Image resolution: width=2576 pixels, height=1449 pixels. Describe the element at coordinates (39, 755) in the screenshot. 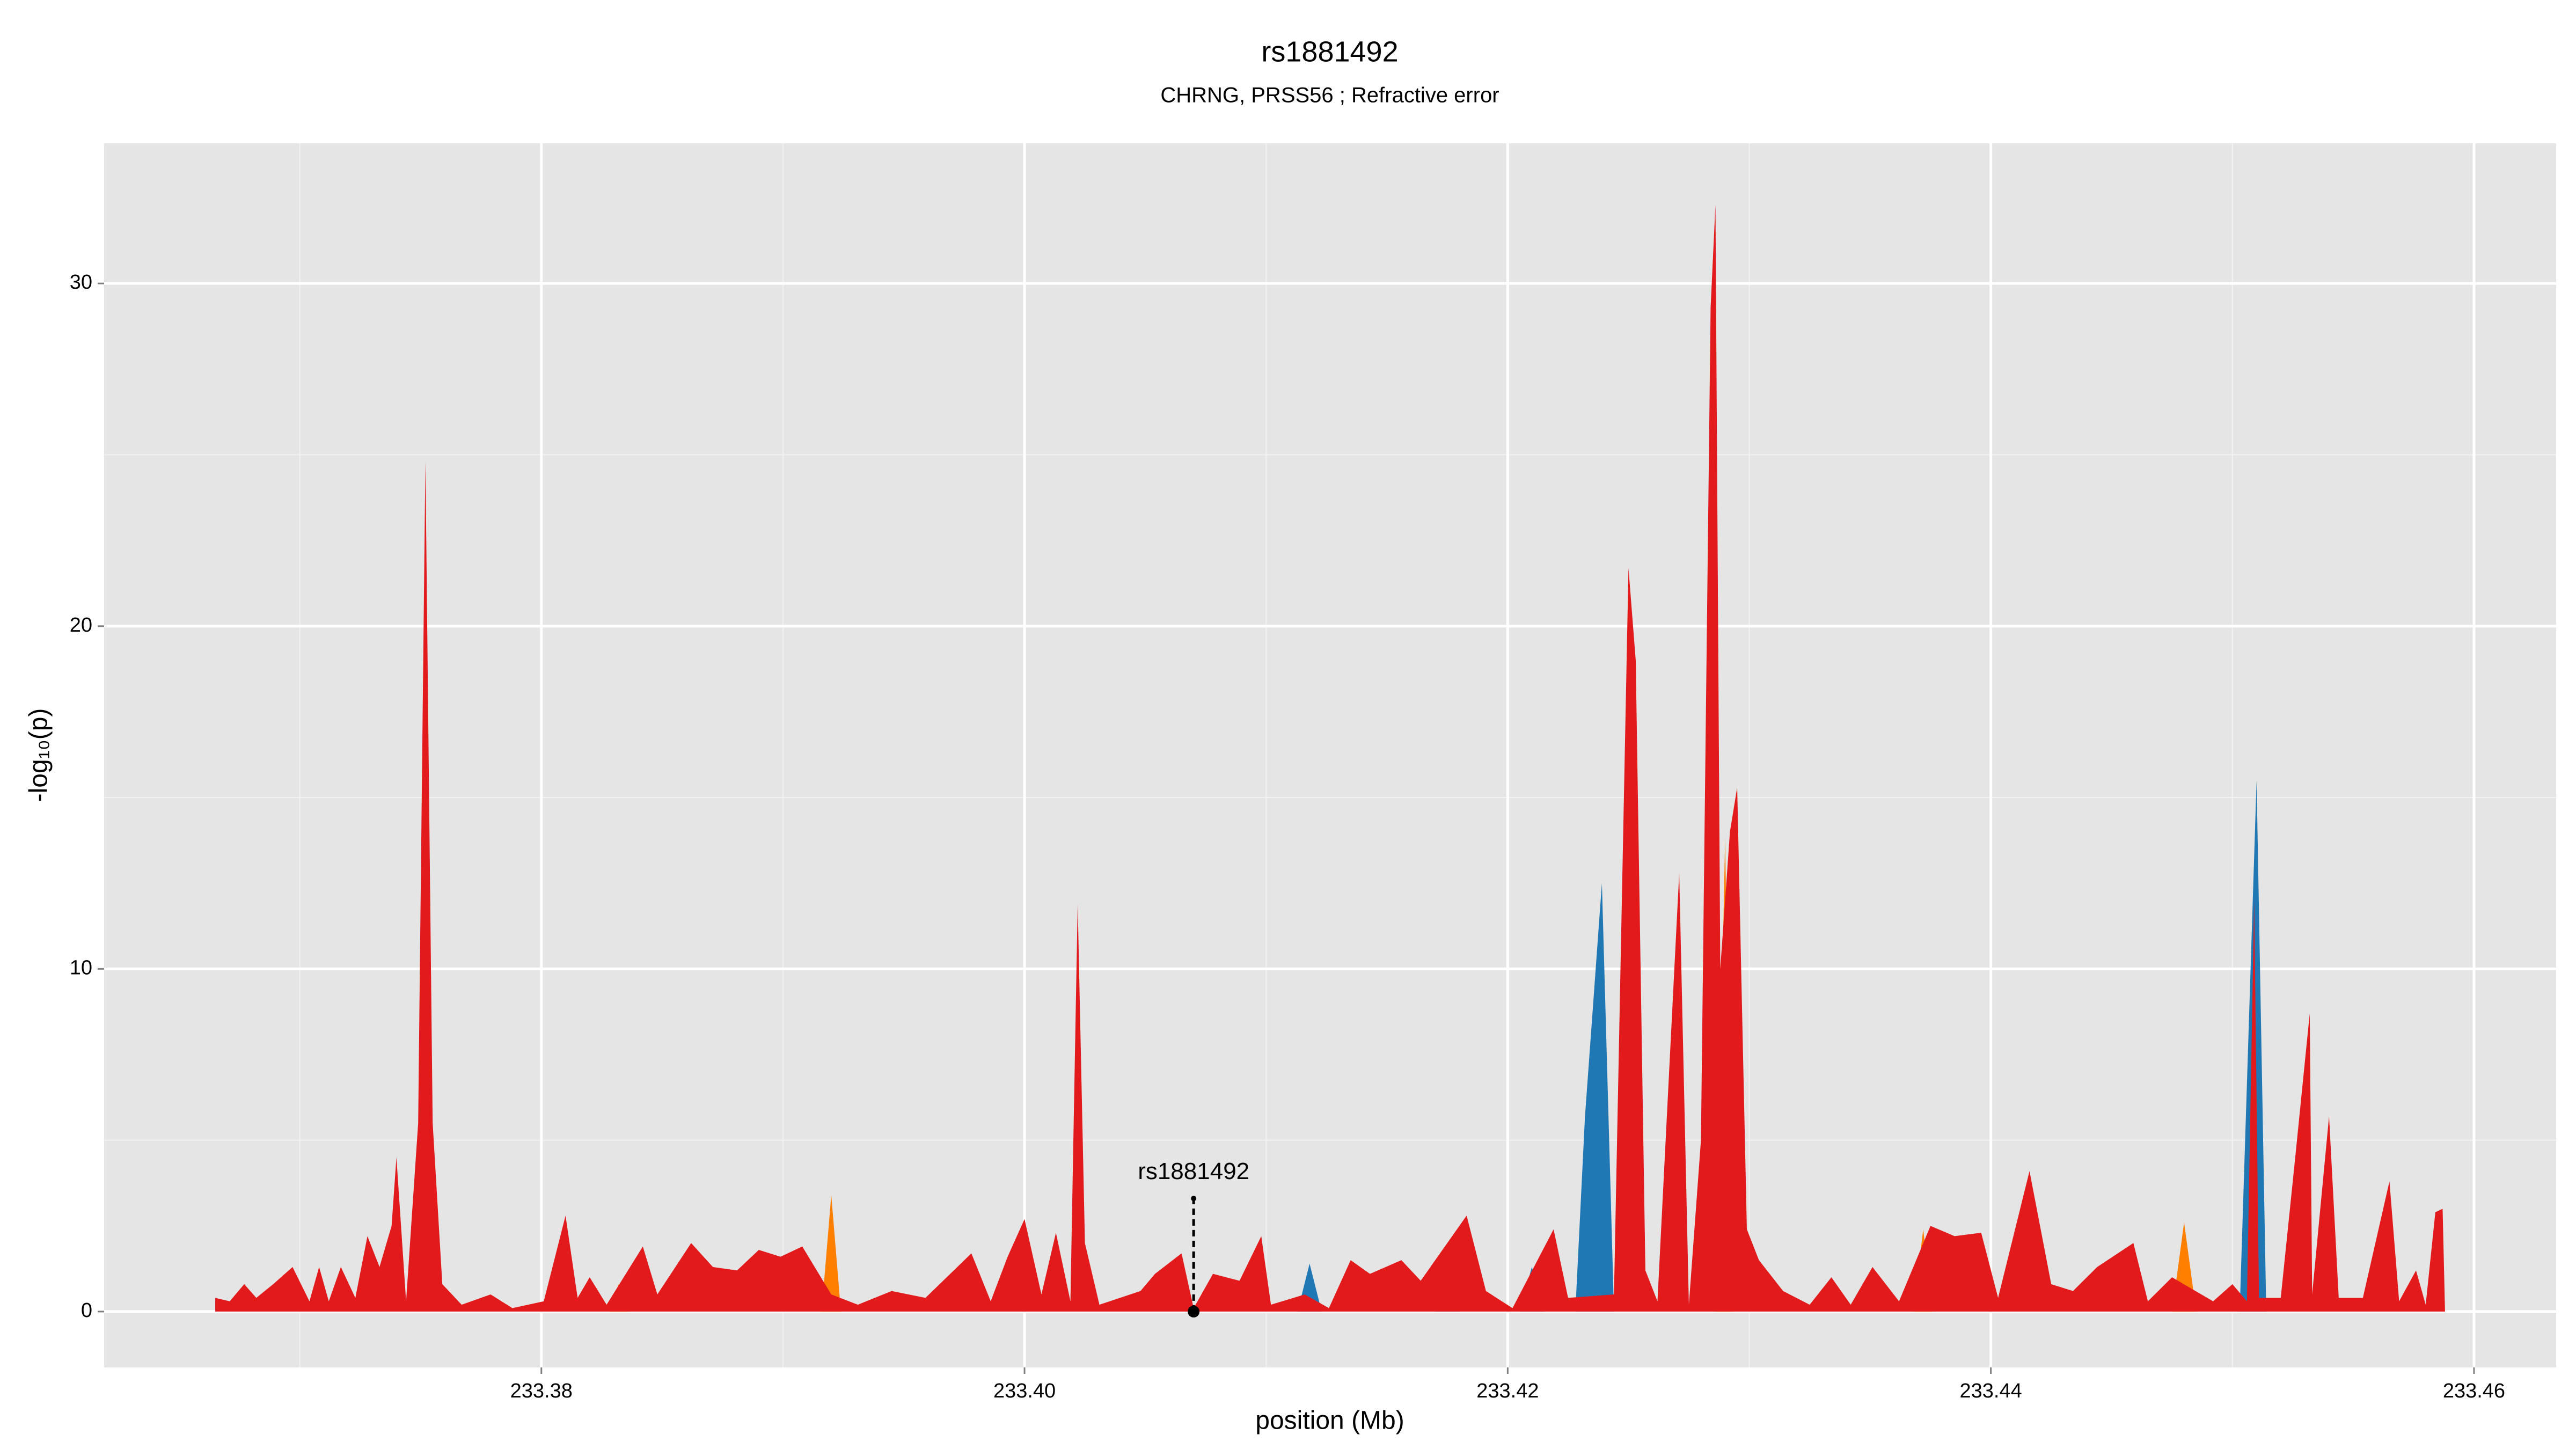

I see `y-axis-label: -log₁₀(p)` at that location.